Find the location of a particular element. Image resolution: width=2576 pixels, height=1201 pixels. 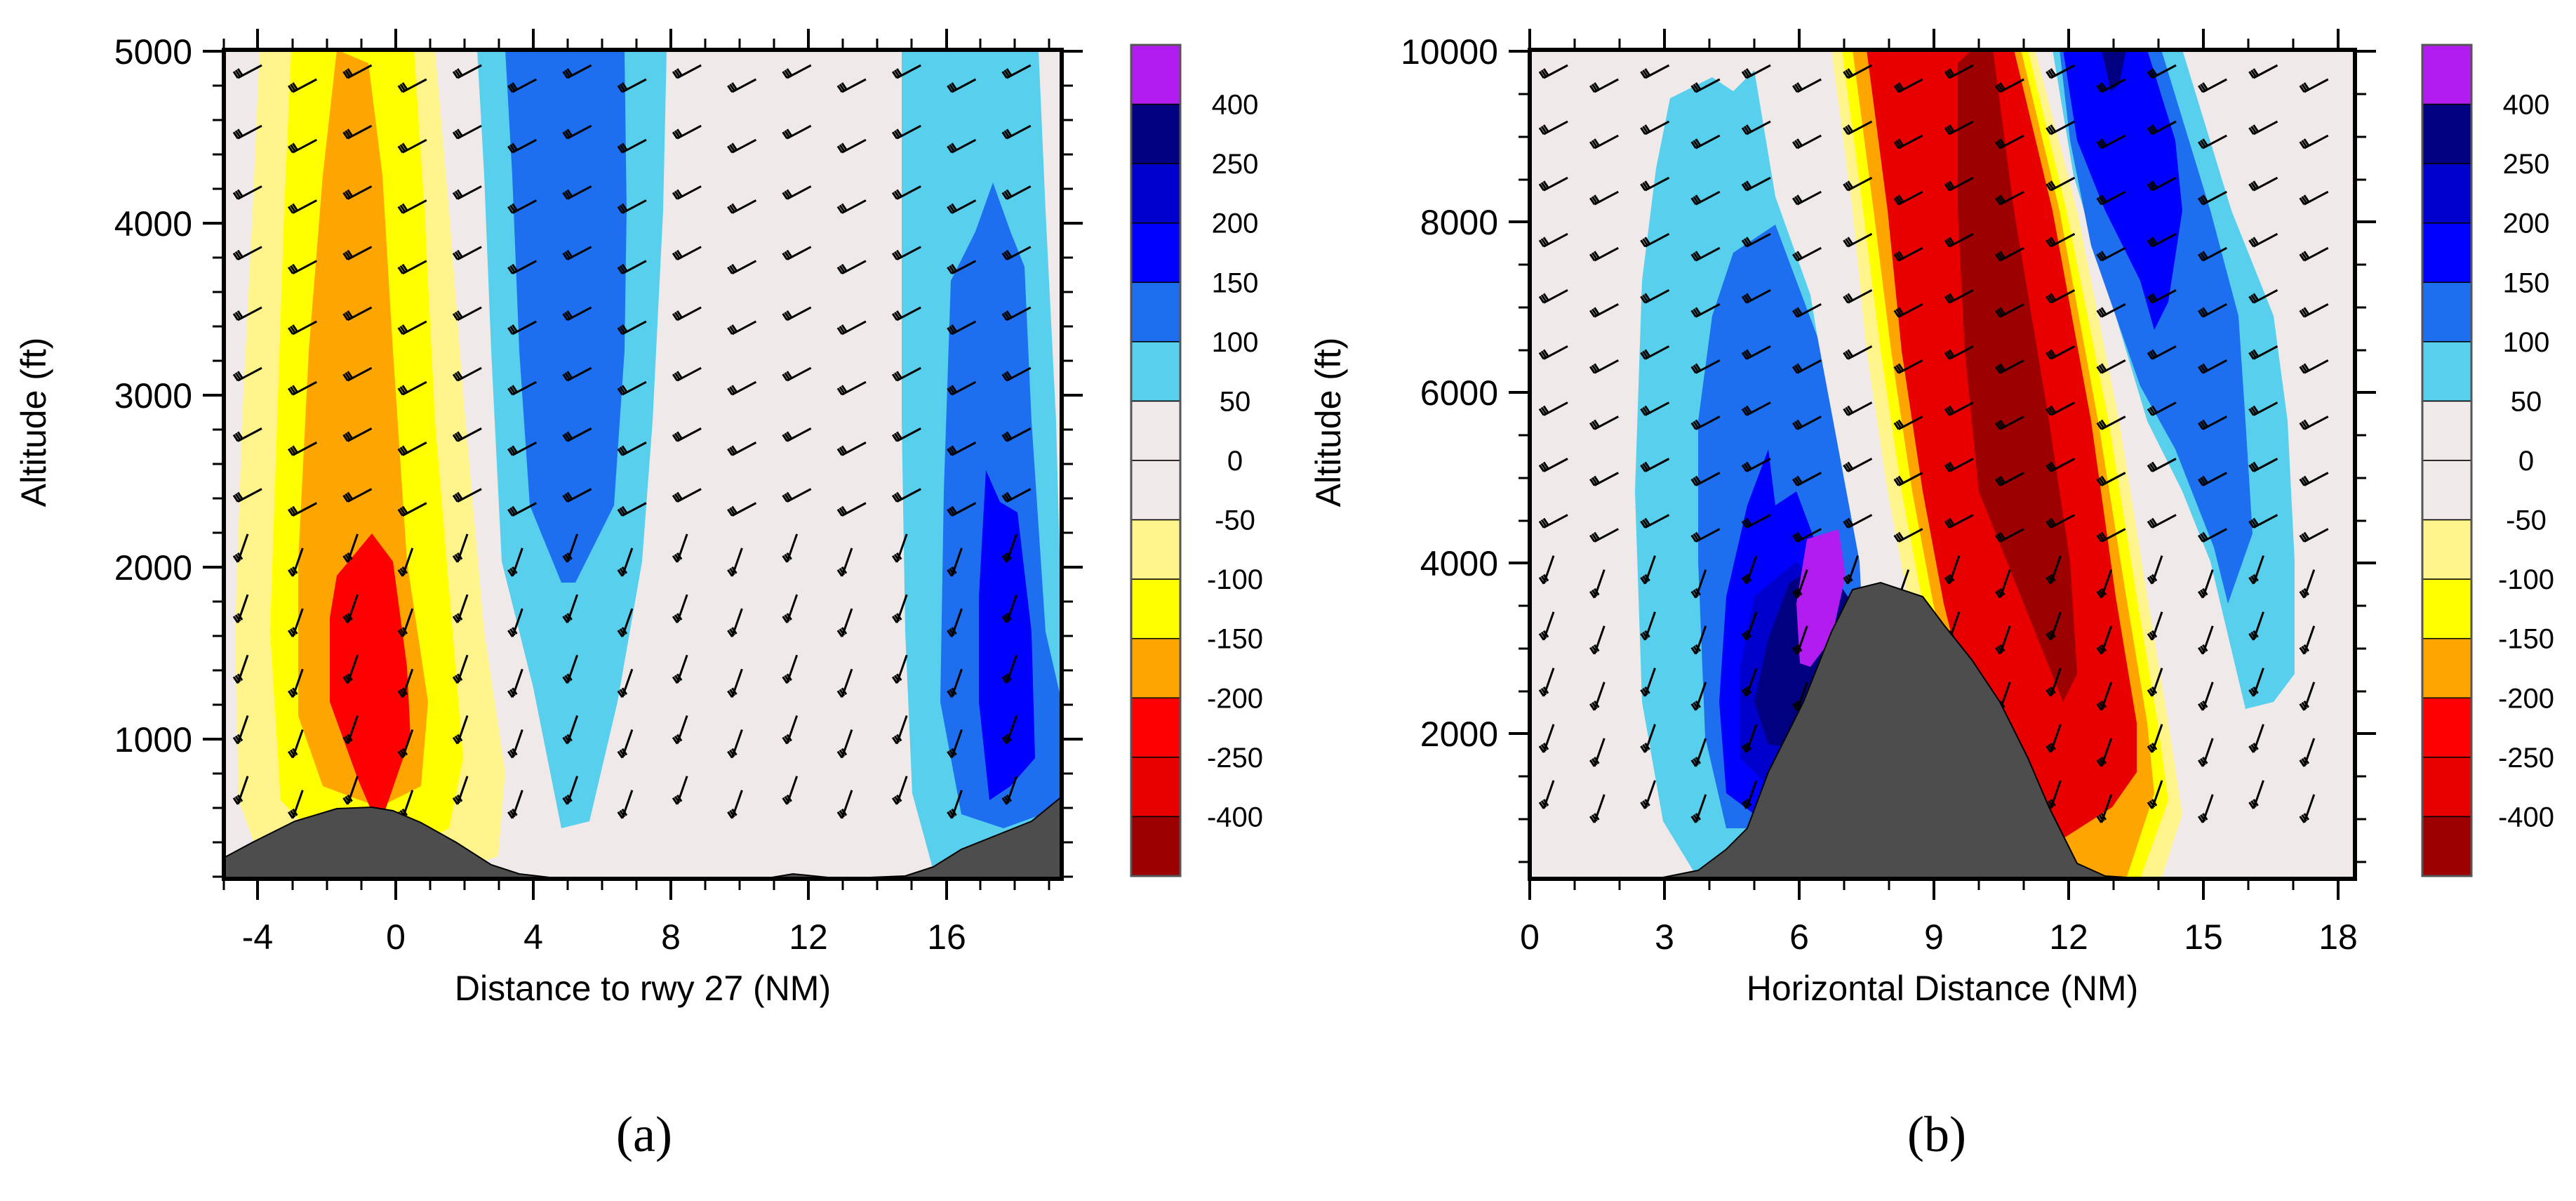

x-tick-label: 12 is located at coordinates (2068, 937).